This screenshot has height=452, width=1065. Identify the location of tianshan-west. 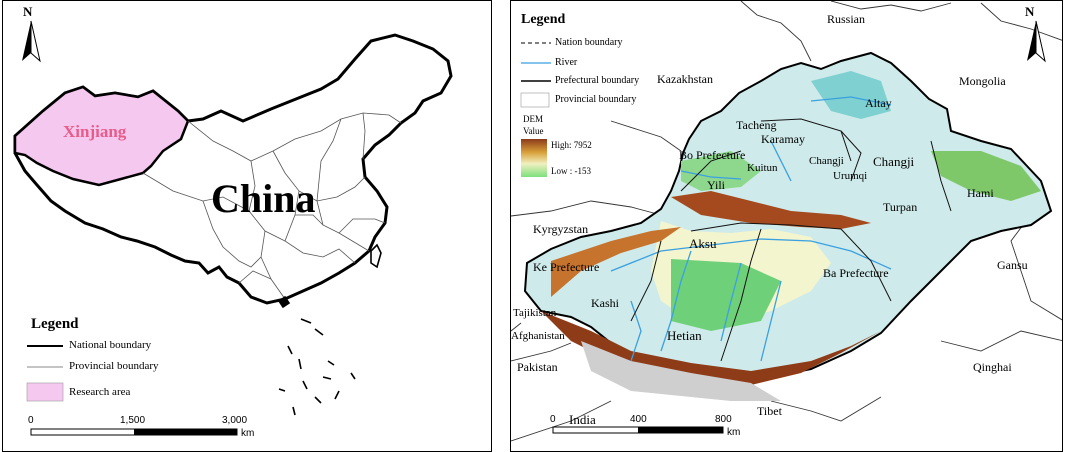
(616, 262).